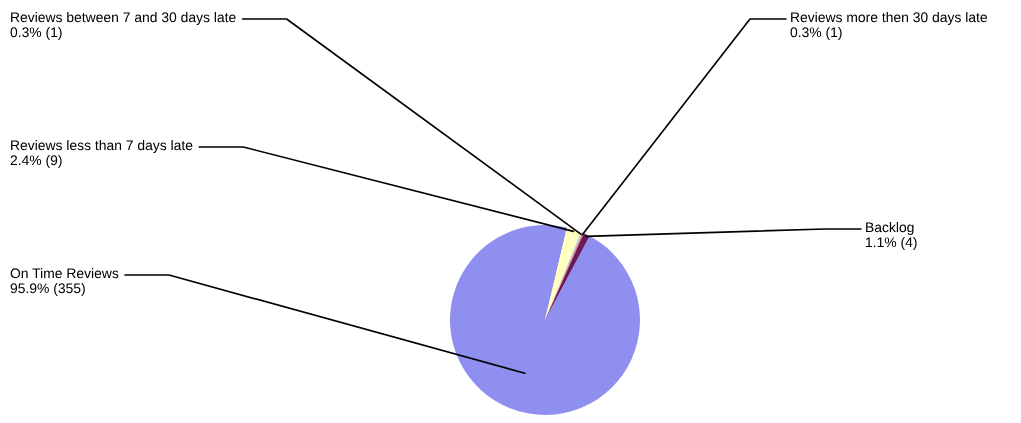 This screenshot has height=423, width=1021. What do you see at coordinates (47, 289) in the screenshot?
I see `data-label: 95.9% (355)` at bounding box center [47, 289].